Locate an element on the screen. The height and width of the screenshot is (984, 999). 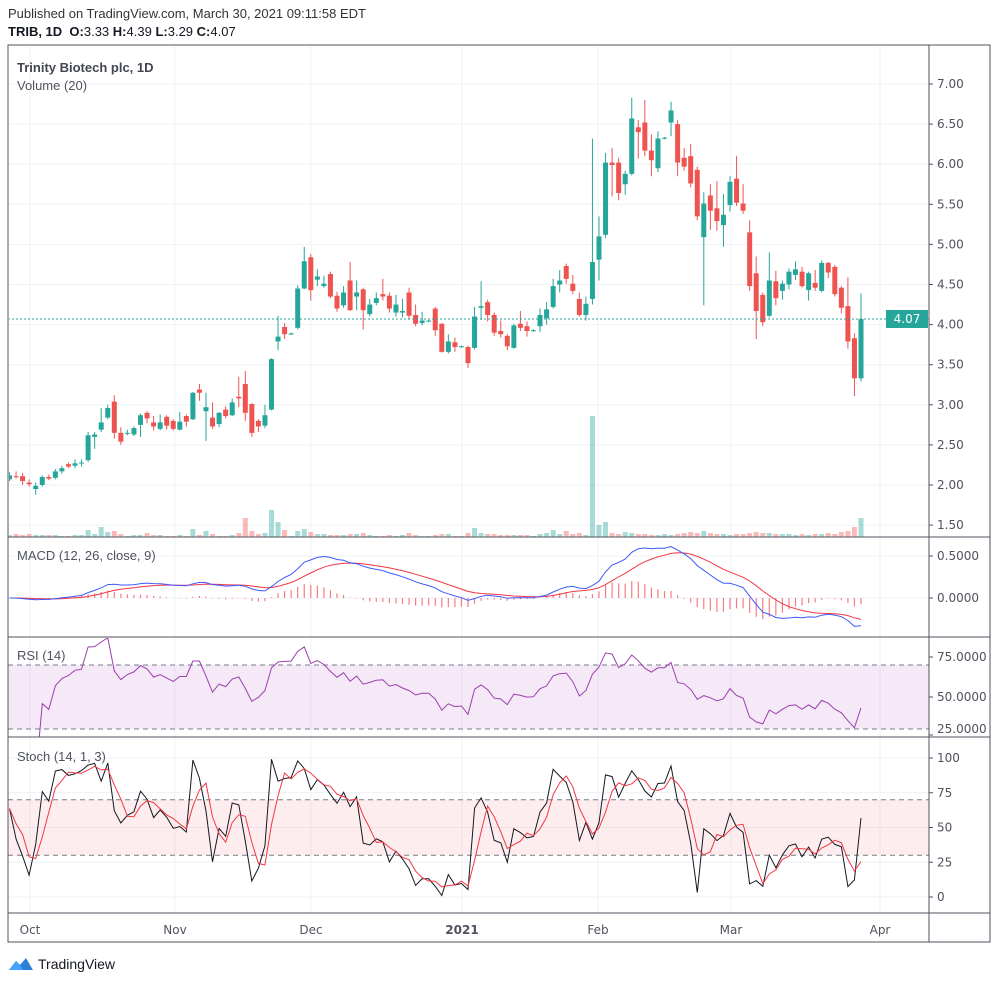
time-axis-label: Apr is located at coordinates (880, 930).